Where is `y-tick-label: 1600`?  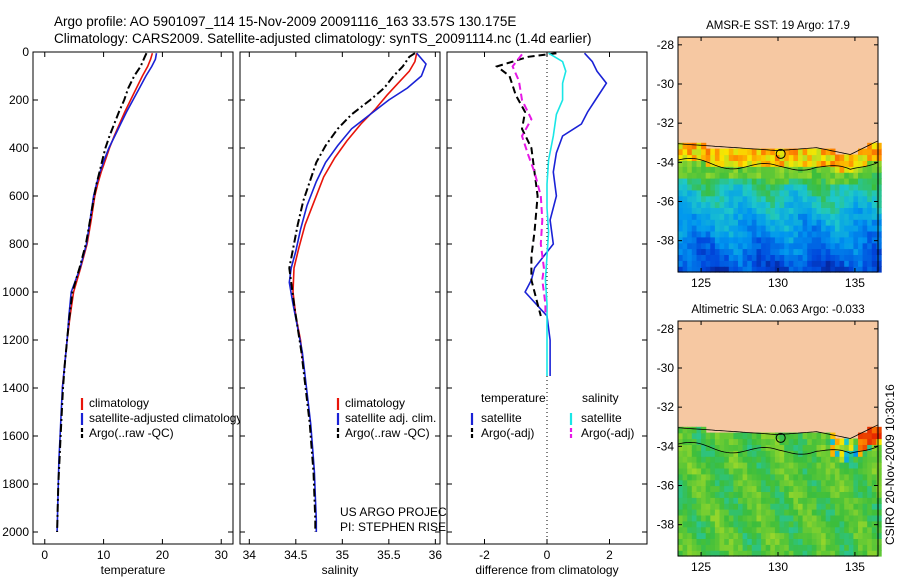 y-tick-label: 1600 is located at coordinates (15, 436).